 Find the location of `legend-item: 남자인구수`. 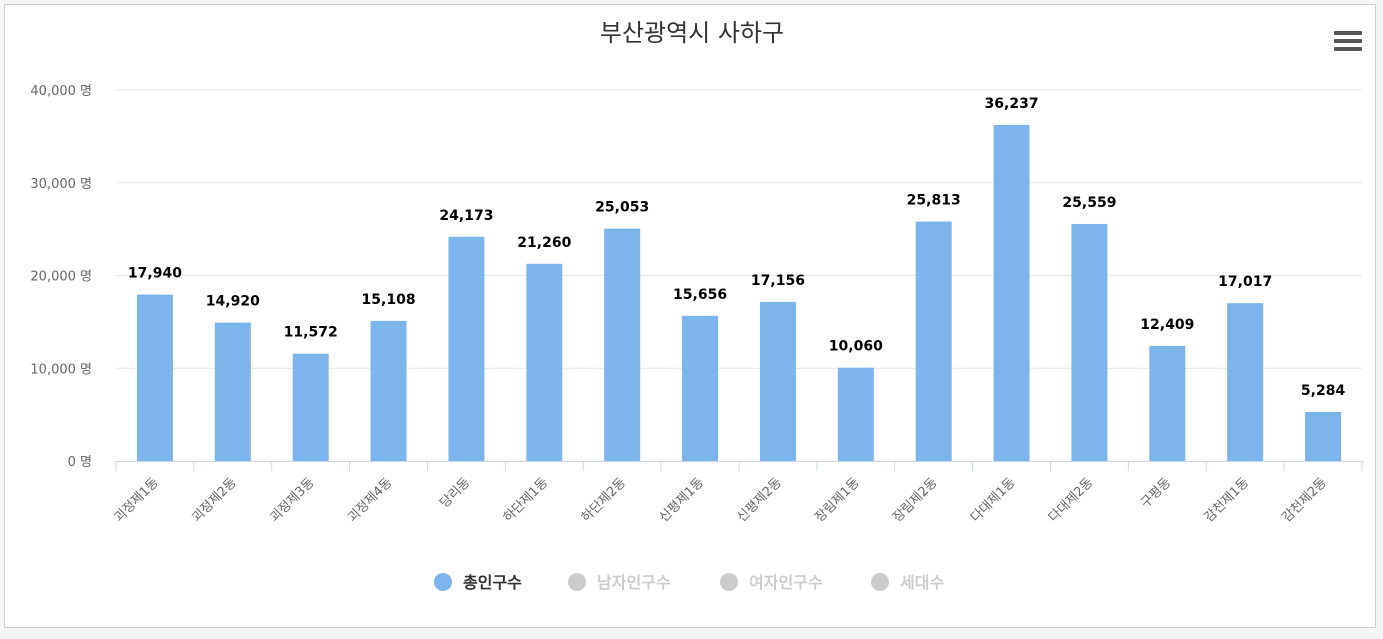

legend-item: 남자인구수 is located at coordinates (619, 582).